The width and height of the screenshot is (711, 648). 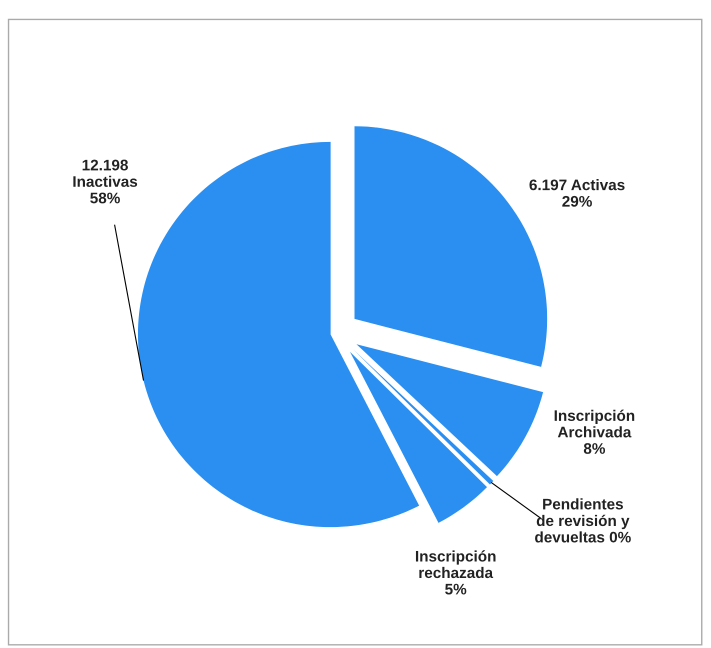 I want to click on slice-label: Inscripción rechazada 5%, so click(x=456, y=572).